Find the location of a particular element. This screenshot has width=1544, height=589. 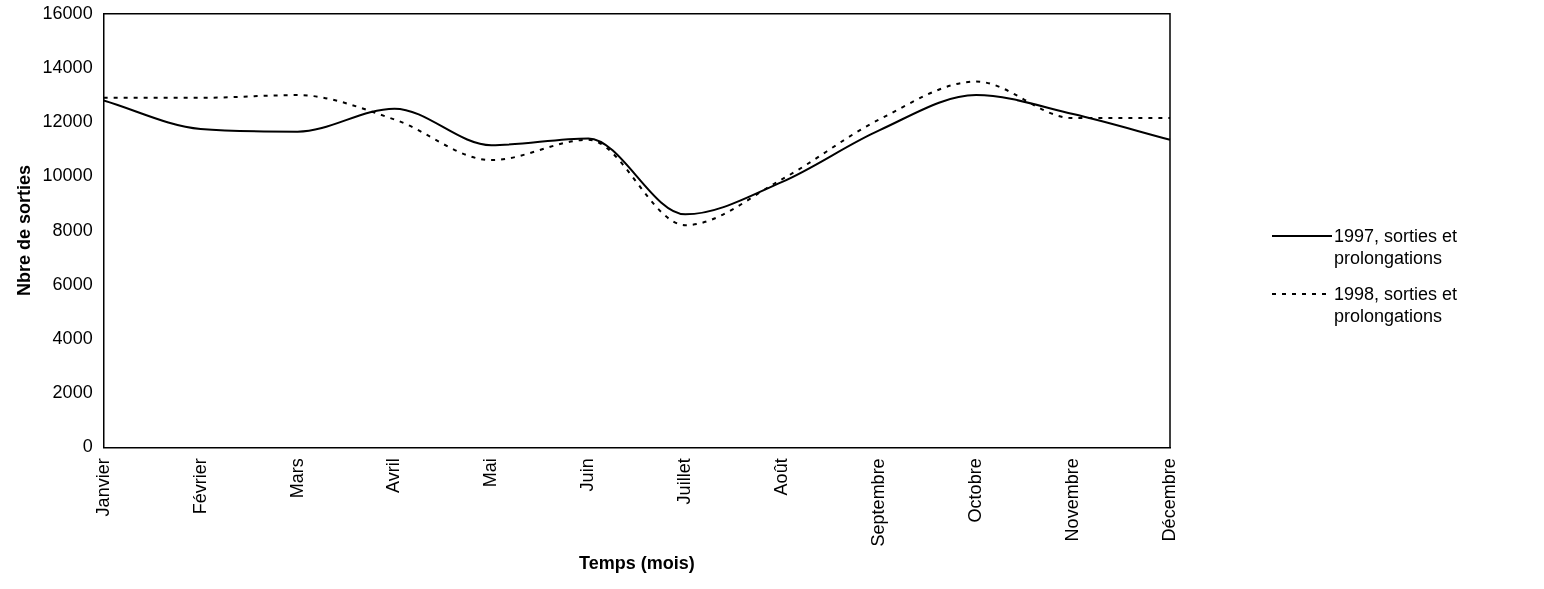

x-tick-label: Juin is located at coordinates (587, 475).